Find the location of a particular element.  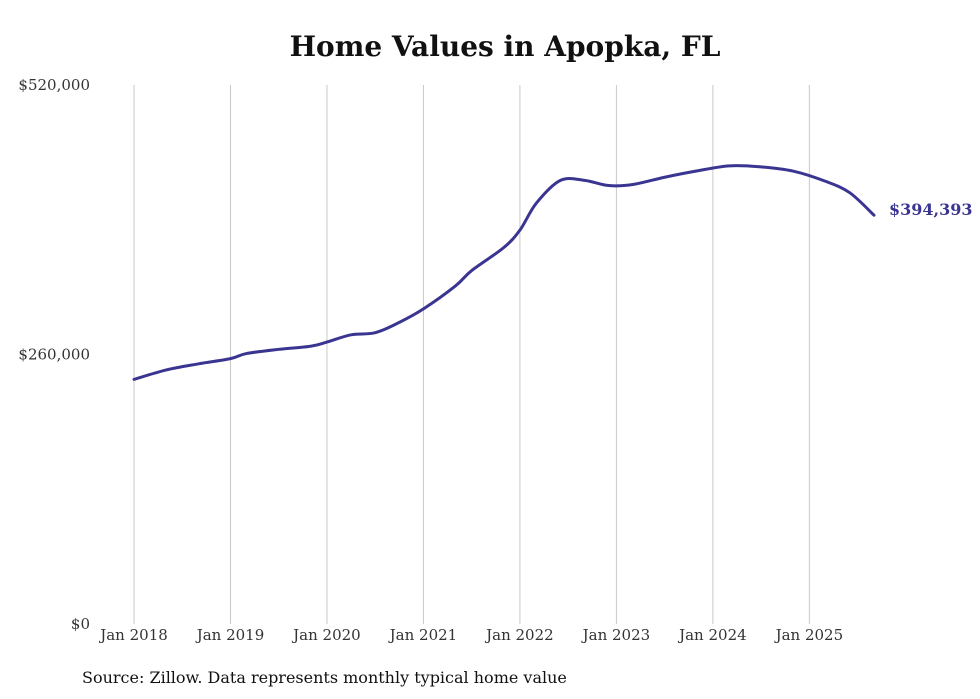

x-tick-label: Jan 2024 is located at coordinates (712, 635).